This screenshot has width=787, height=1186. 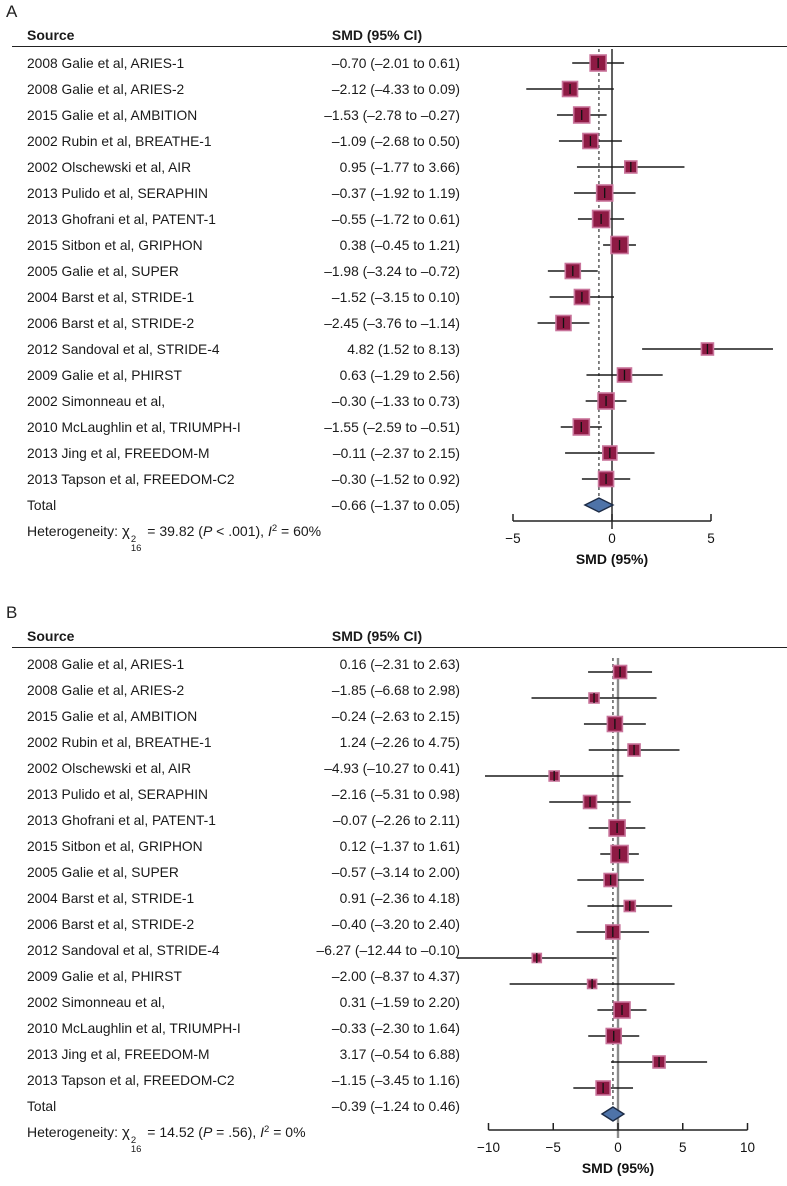 What do you see at coordinates (51, 35) in the screenshot?
I see `column-header-source: Source` at bounding box center [51, 35].